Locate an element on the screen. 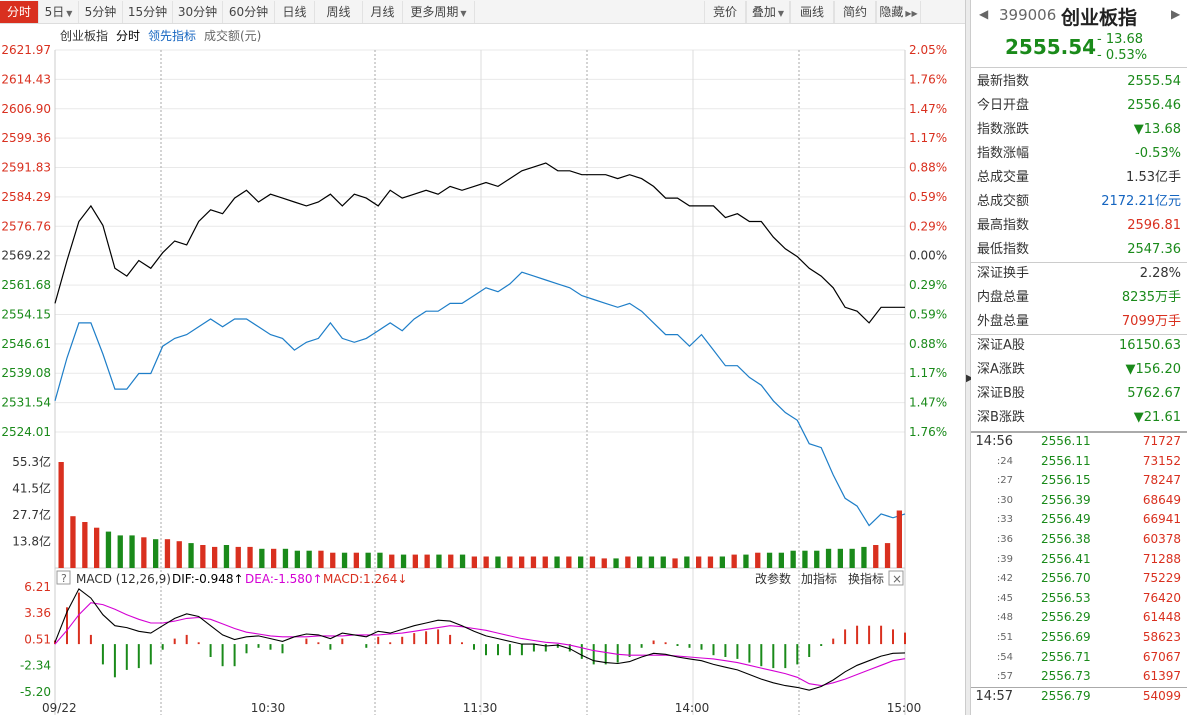 Image resolution: width=1187 pixels, height=715 pixels. macd-axis-label: 6.21 is located at coordinates (37, 587).